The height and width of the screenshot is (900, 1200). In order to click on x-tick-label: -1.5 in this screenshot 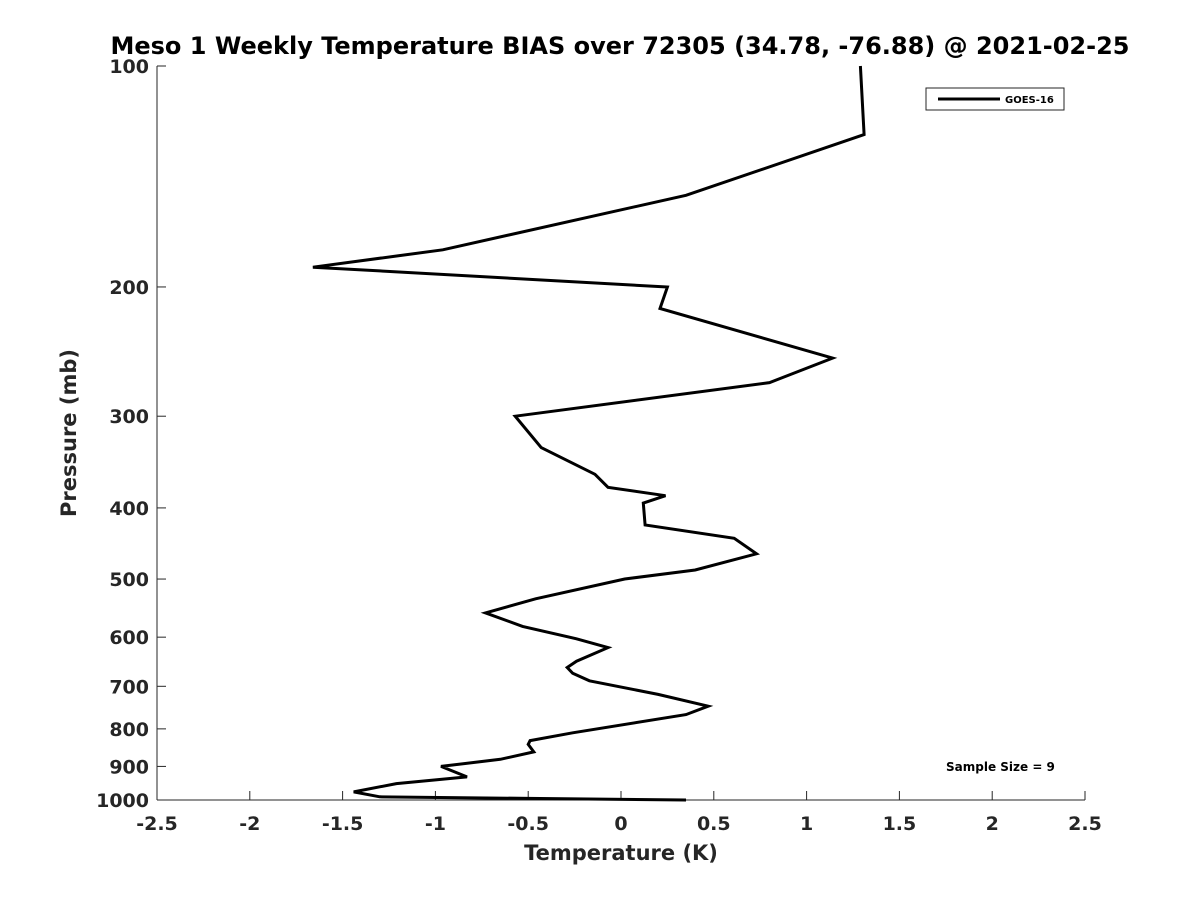, I will do `click(343, 824)`.